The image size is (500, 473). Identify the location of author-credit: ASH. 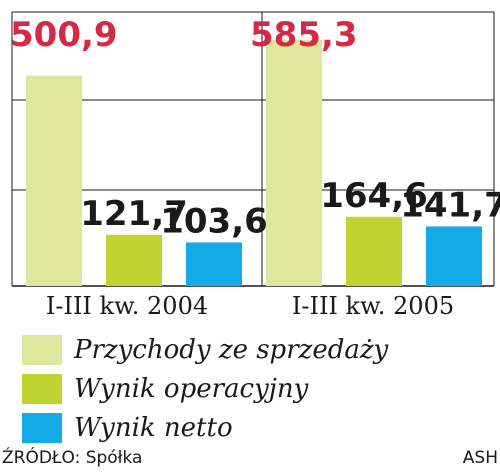
(480, 458).